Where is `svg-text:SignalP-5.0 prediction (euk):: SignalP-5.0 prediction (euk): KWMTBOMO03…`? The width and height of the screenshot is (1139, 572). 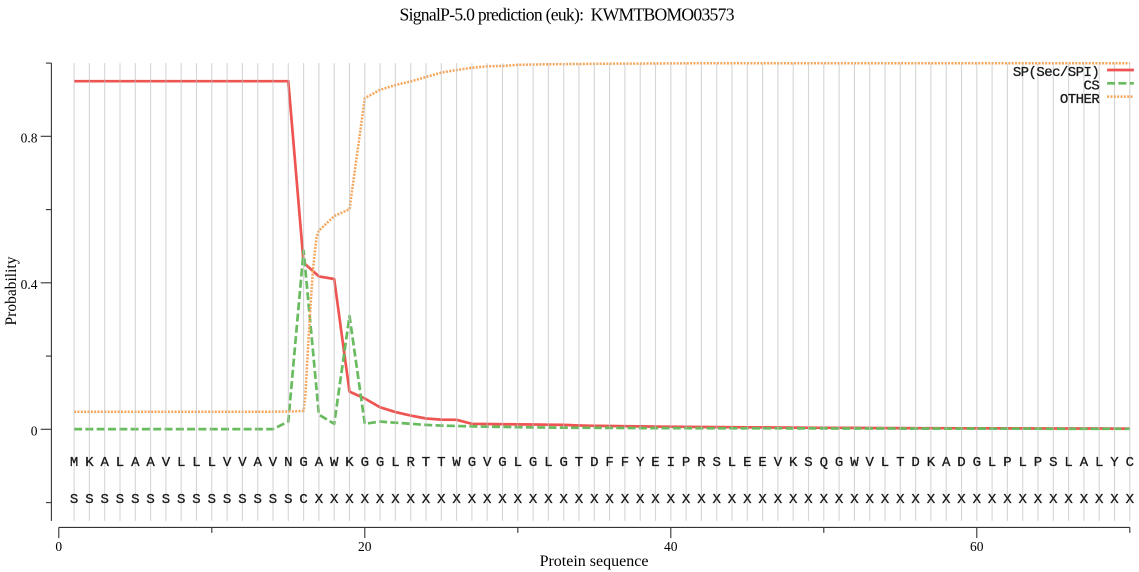
svg-text:SignalP-5.0 prediction (euk):: SignalP-5.0 prediction (euk): KWMTBOMO03… is located at coordinates (567, 15).